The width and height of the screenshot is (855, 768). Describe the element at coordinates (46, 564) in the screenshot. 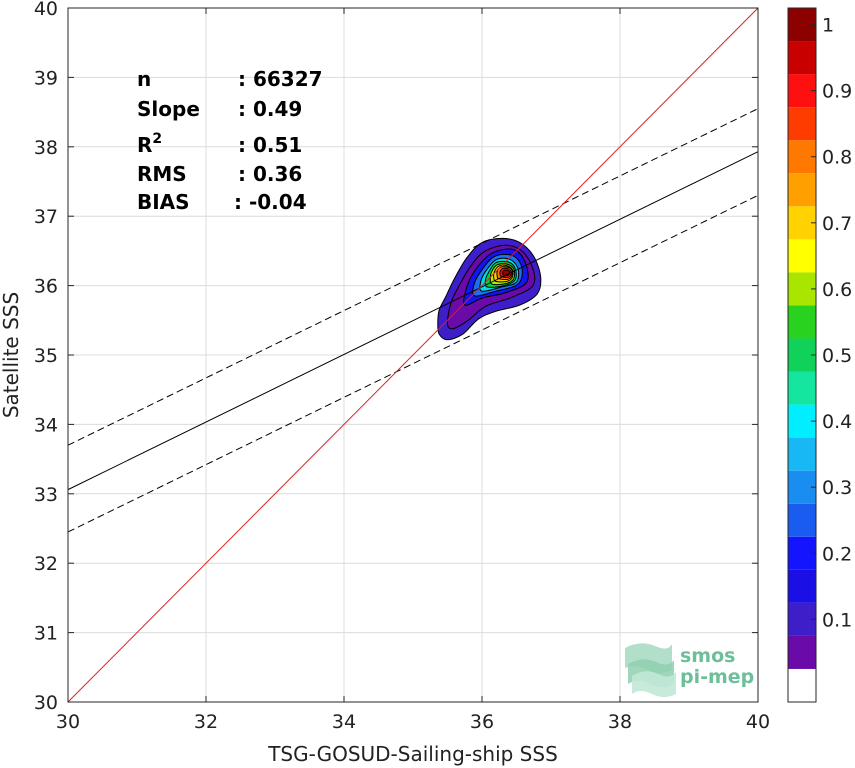

I see `y-tick-label: 32` at that location.